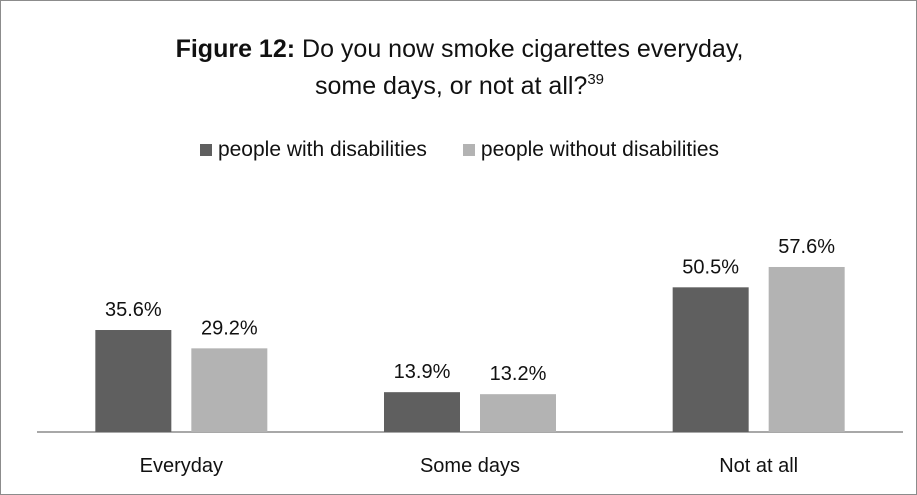 The image size is (917, 495). What do you see at coordinates (322, 149) in the screenshot?
I see `legend-label-with: people with disabilities` at bounding box center [322, 149].